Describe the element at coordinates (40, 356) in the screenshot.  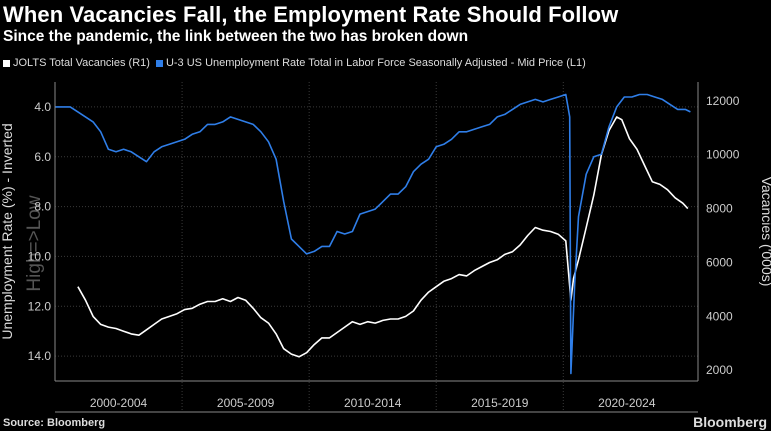
I see `y-left-tick-label: 14.0` at that location.